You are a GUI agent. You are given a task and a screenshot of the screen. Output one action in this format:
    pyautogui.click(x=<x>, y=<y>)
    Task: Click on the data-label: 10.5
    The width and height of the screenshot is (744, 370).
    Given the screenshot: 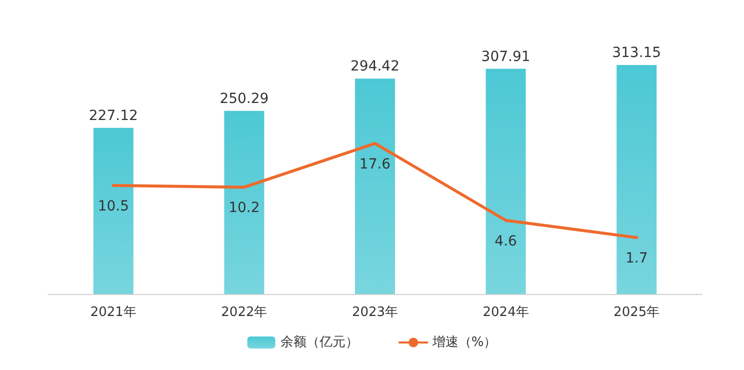 What is the action you would take?
    pyautogui.click(x=113, y=206)
    